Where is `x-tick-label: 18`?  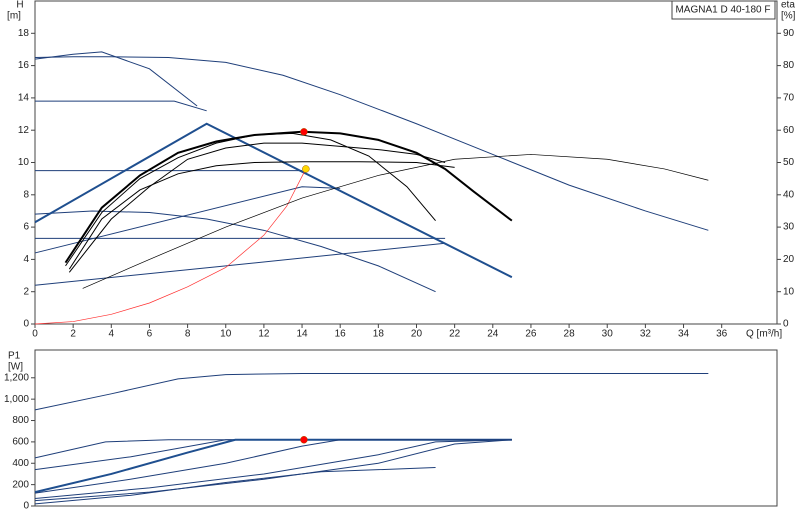
x-tick-label: 18 is located at coordinates (379, 334).